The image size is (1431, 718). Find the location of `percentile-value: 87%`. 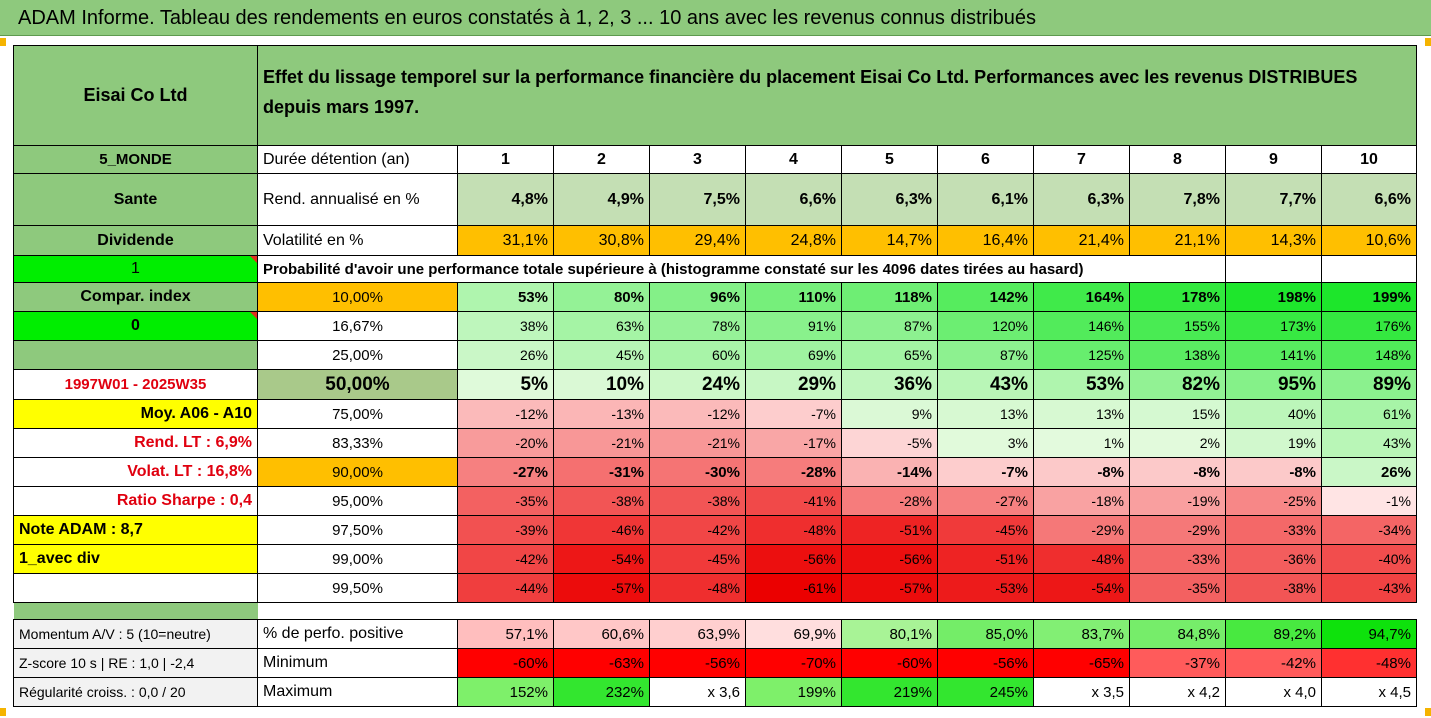

percentile-value: 87% is located at coordinates (985, 355).